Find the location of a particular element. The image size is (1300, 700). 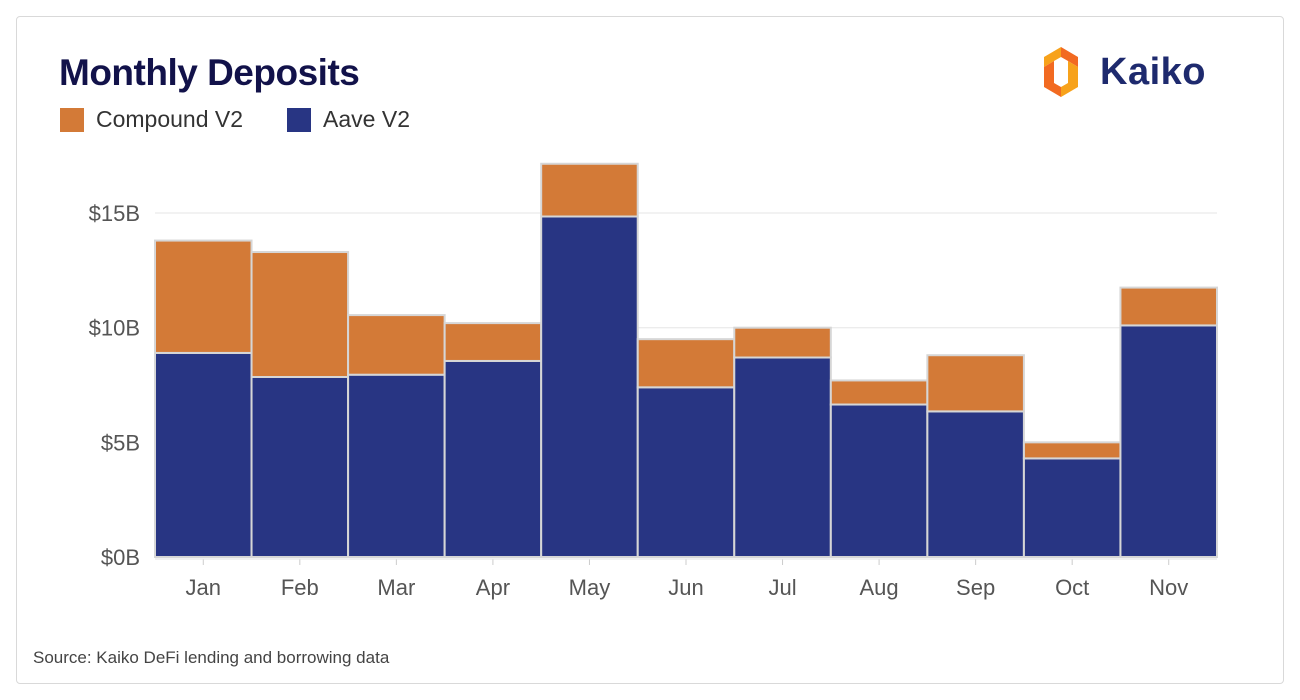

x-tick-label: Nov is located at coordinates (1168, 587).